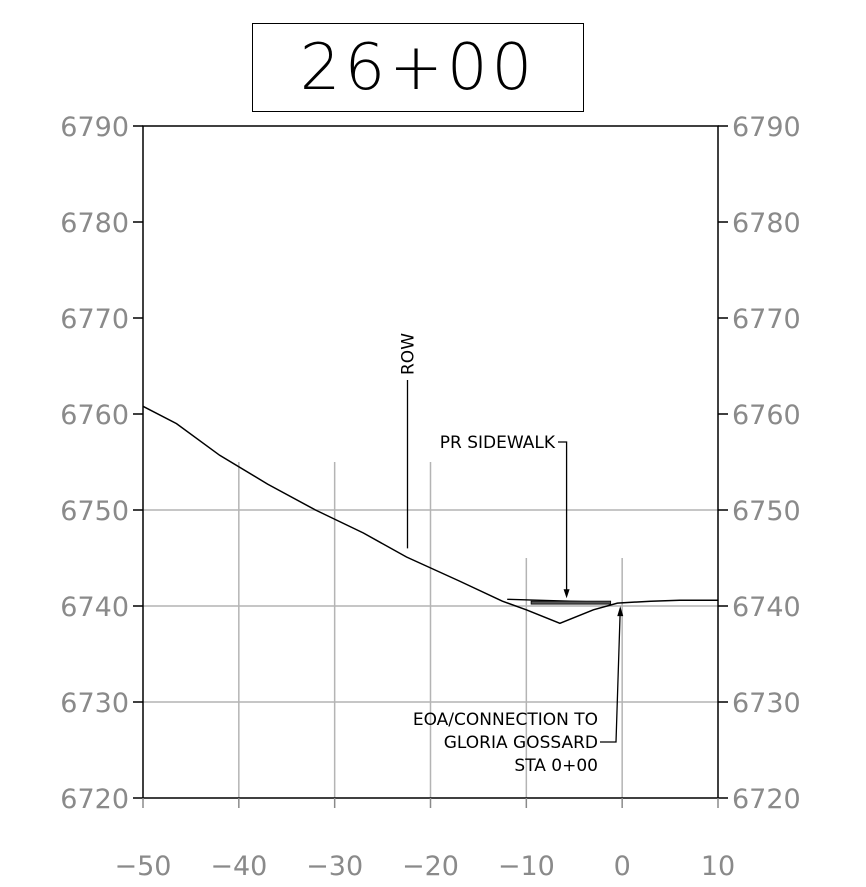  Describe the element at coordinates (143, 866) in the screenshot. I see `x-tick-label: −50` at that location.